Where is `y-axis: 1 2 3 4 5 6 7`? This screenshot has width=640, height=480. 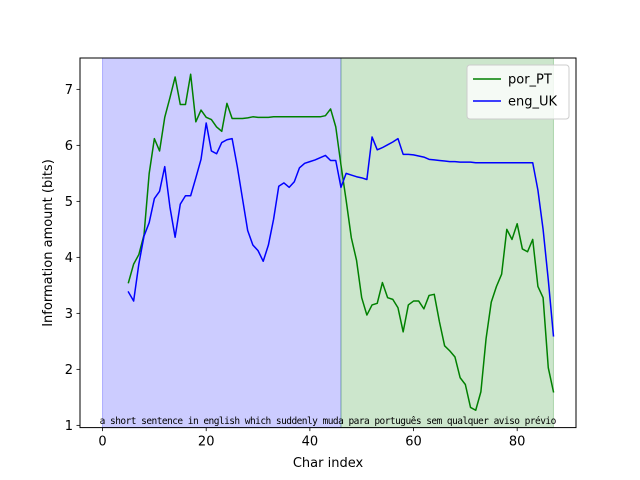 y-axis: 1 2 3 4 5 6 7 is located at coordinates (72, 258).